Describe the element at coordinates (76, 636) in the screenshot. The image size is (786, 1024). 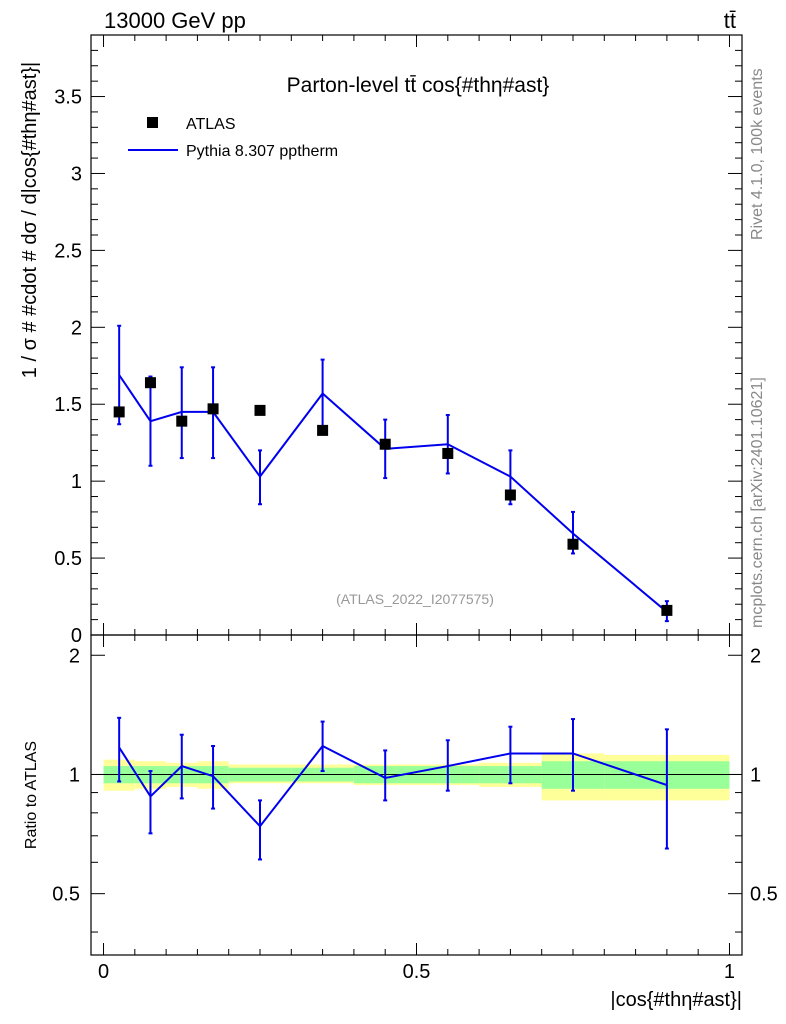
I see `y-tick-label: 0` at that location.